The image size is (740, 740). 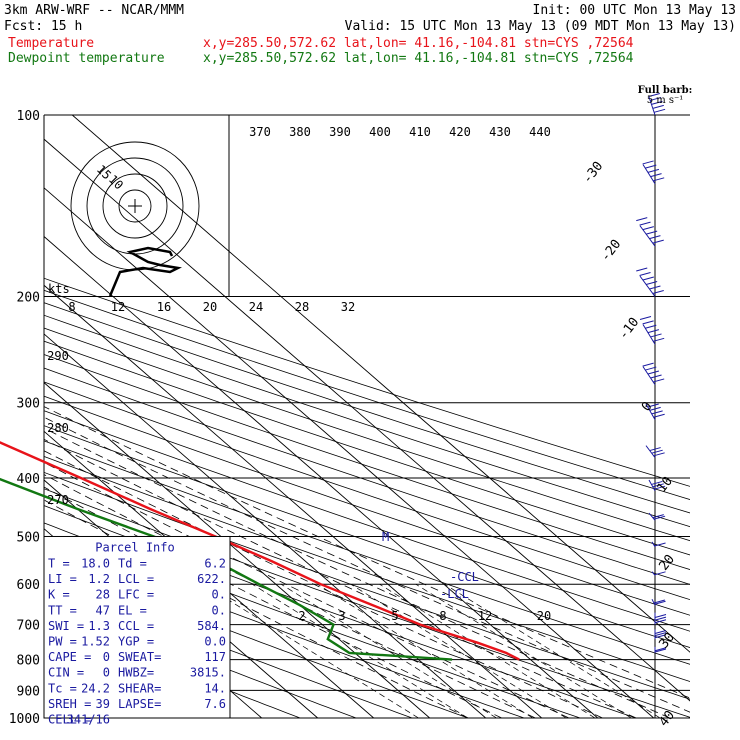 What do you see at coordinates (442, 616) in the screenshot?
I see `mixing-ratio-label: 8` at bounding box center [442, 616].